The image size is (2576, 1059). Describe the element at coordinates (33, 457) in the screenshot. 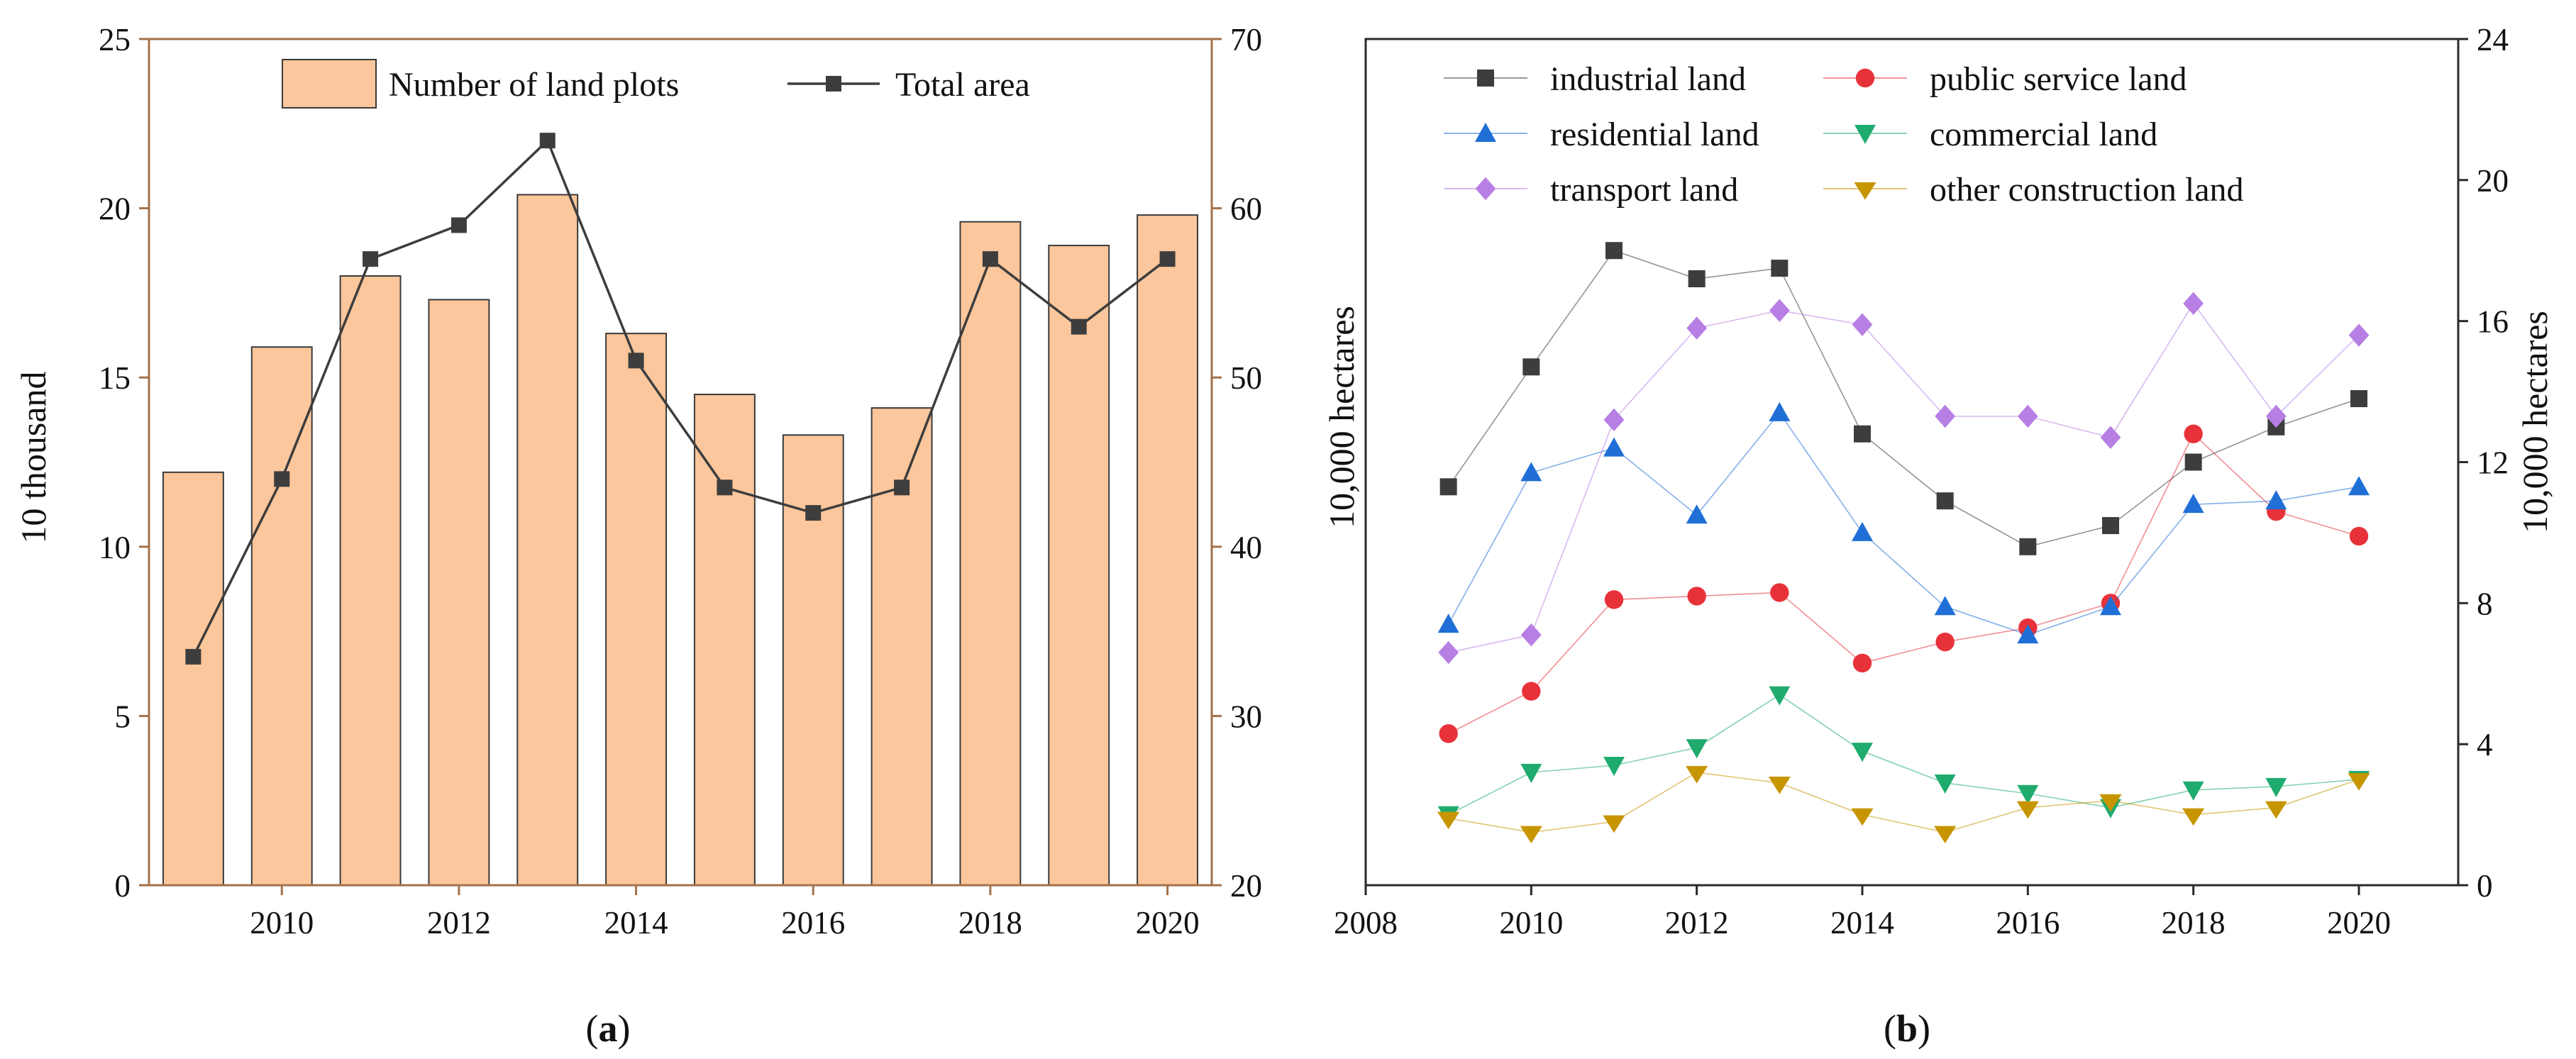

I see `panel-a-ylabel-left: 10 thousand` at that location.